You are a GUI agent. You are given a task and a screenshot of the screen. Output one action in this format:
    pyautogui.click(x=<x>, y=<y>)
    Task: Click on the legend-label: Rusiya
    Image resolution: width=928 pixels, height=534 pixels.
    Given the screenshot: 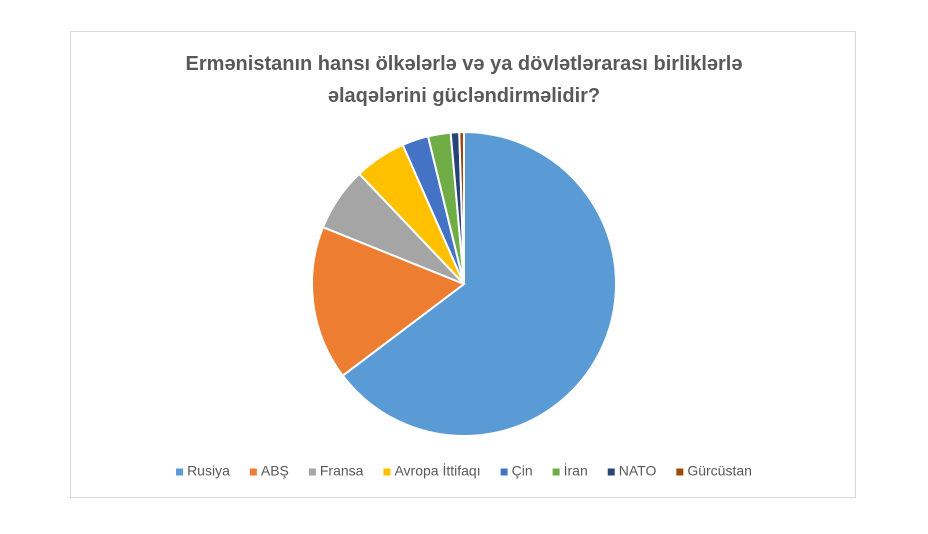 What is the action you would take?
    pyautogui.click(x=208, y=471)
    